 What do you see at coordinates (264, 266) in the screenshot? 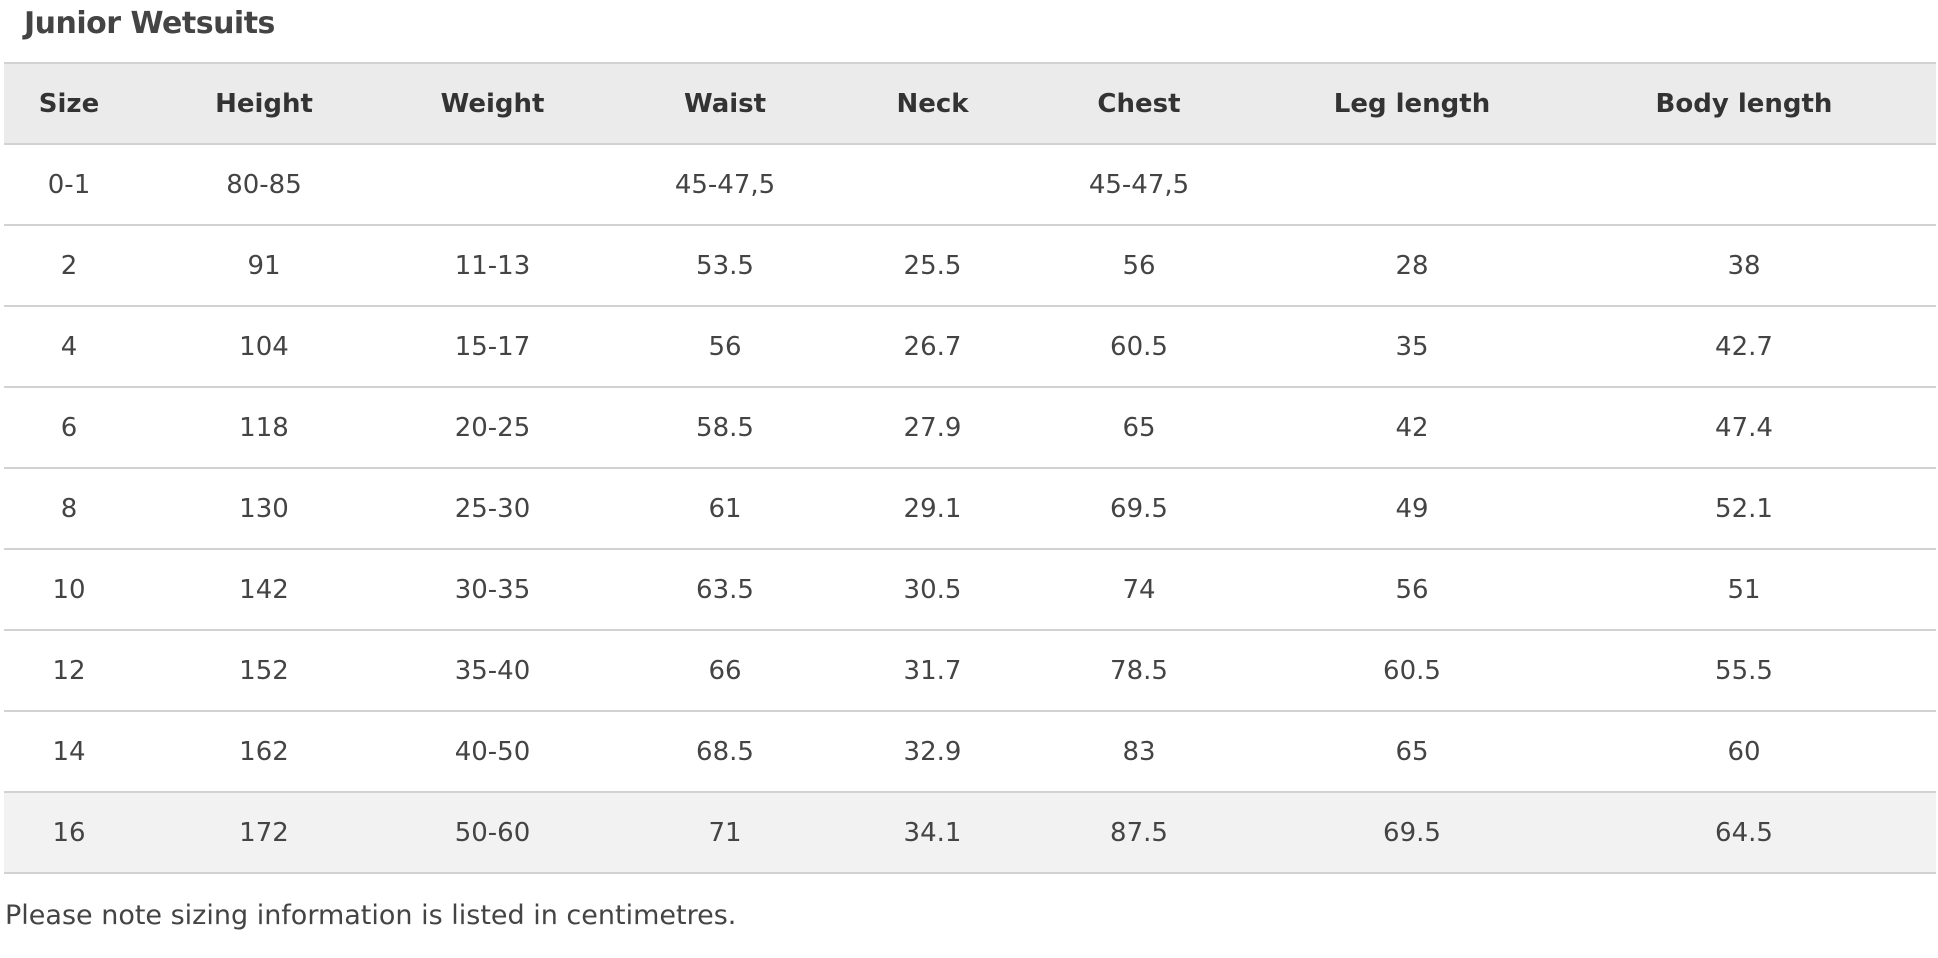
I see `table-cell: 91` at bounding box center [264, 266].